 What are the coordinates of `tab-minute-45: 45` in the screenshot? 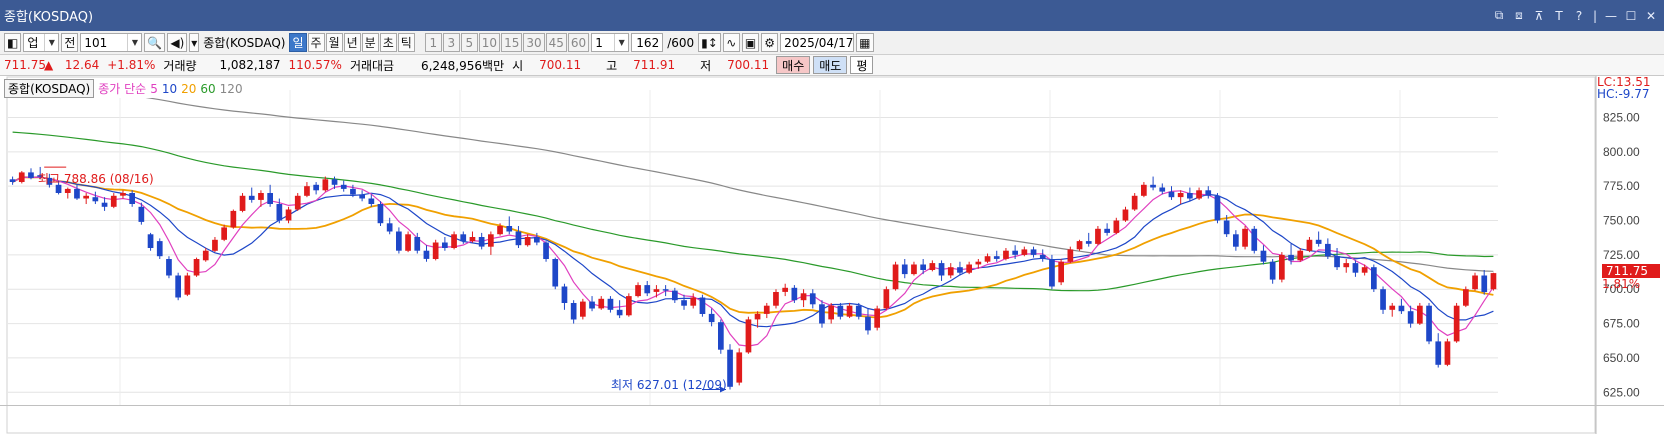 It's located at (556, 42).